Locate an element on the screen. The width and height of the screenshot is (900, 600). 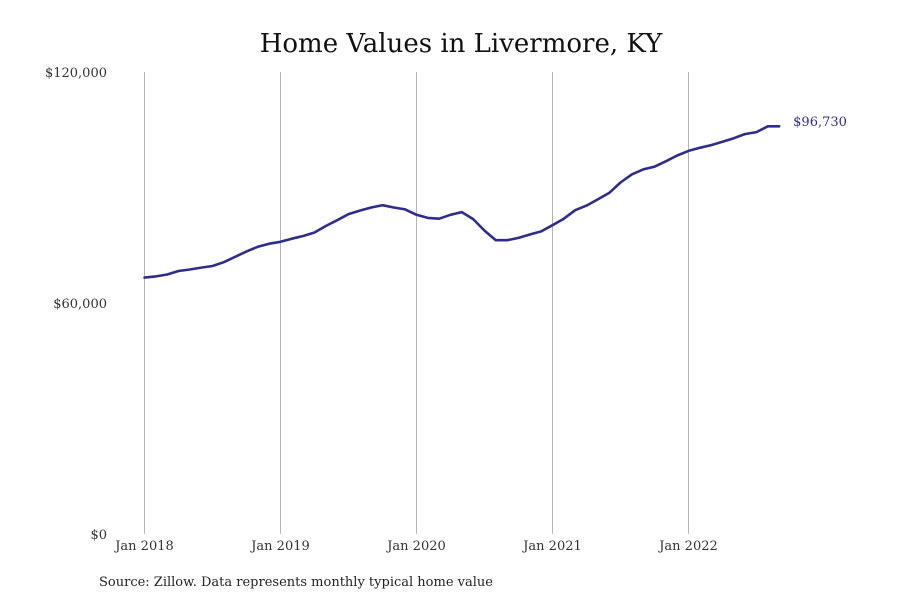
y-axis-tick-labels: $0 $60,000 $120,000 is located at coordinates (76, 304).